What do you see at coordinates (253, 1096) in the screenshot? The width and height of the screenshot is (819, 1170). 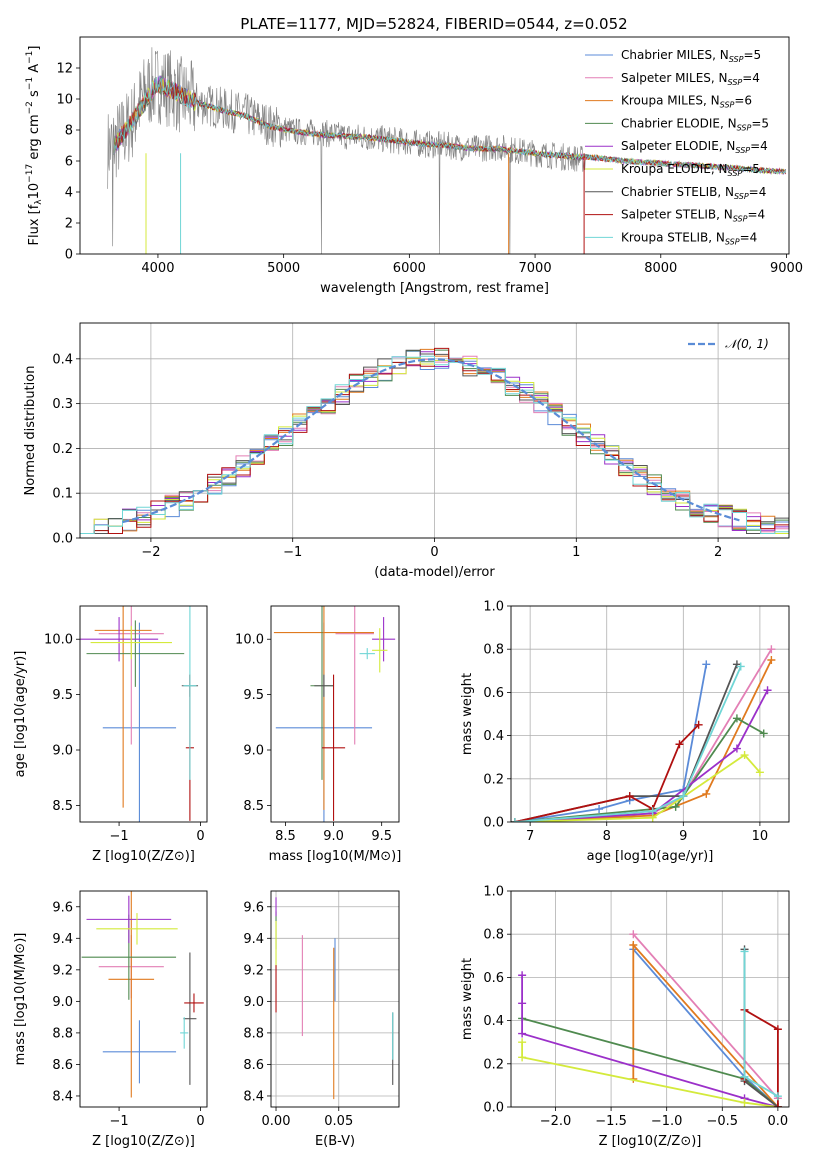 I see `y-tick-label: 8.4` at bounding box center [253, 1096].